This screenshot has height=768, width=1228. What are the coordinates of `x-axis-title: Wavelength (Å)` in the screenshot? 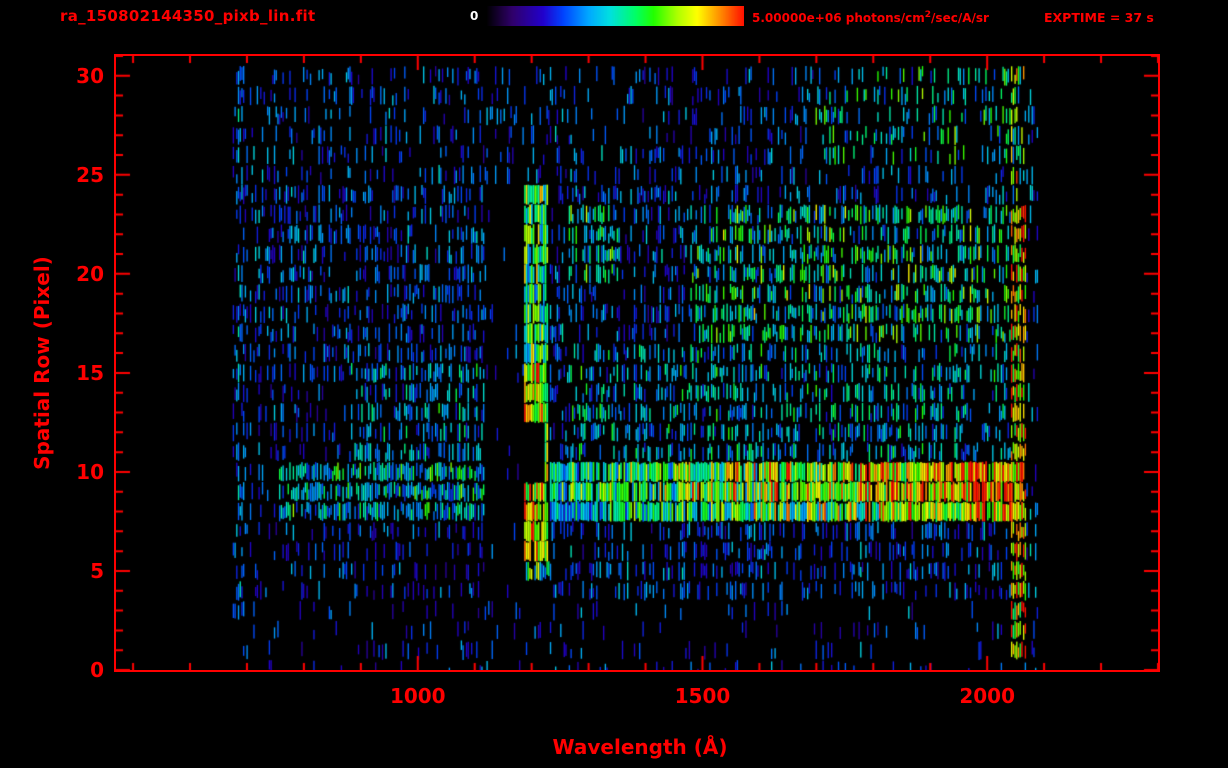 It's located at (640, 747).